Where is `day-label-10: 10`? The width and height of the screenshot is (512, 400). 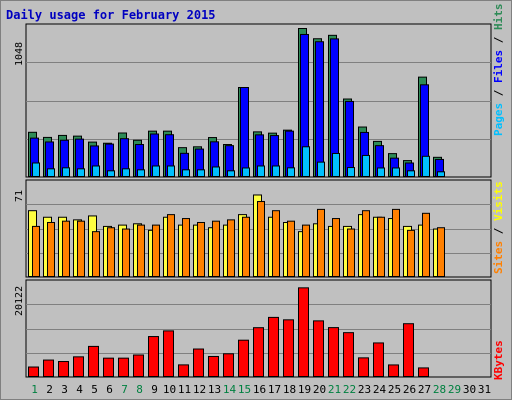
day-label-10: 10 is located at coordinates (169, 389).